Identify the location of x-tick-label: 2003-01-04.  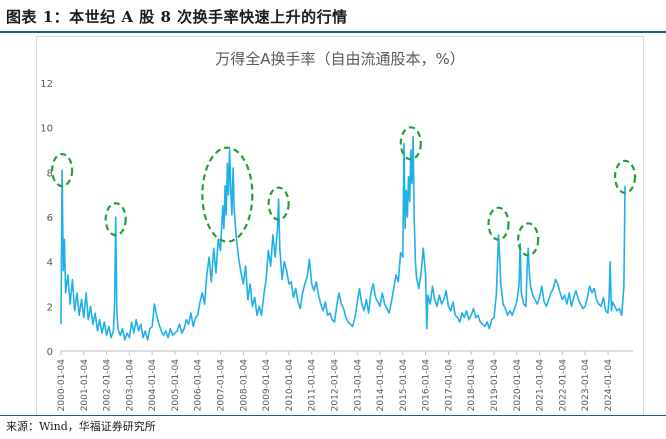
(130, 385).